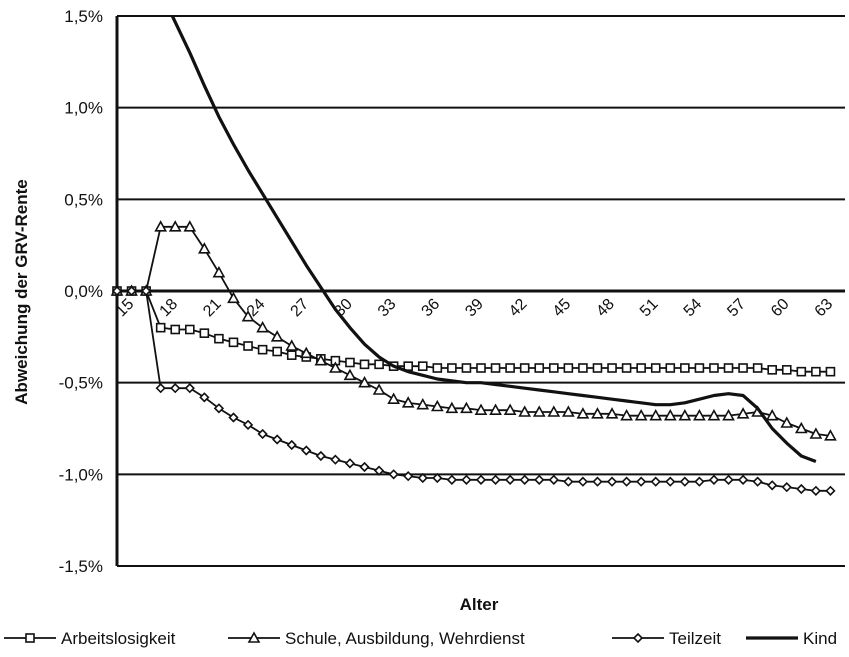  I want to click on legend-label: Schule, Ausbildung, Wehrdienst, so click(405, 638).